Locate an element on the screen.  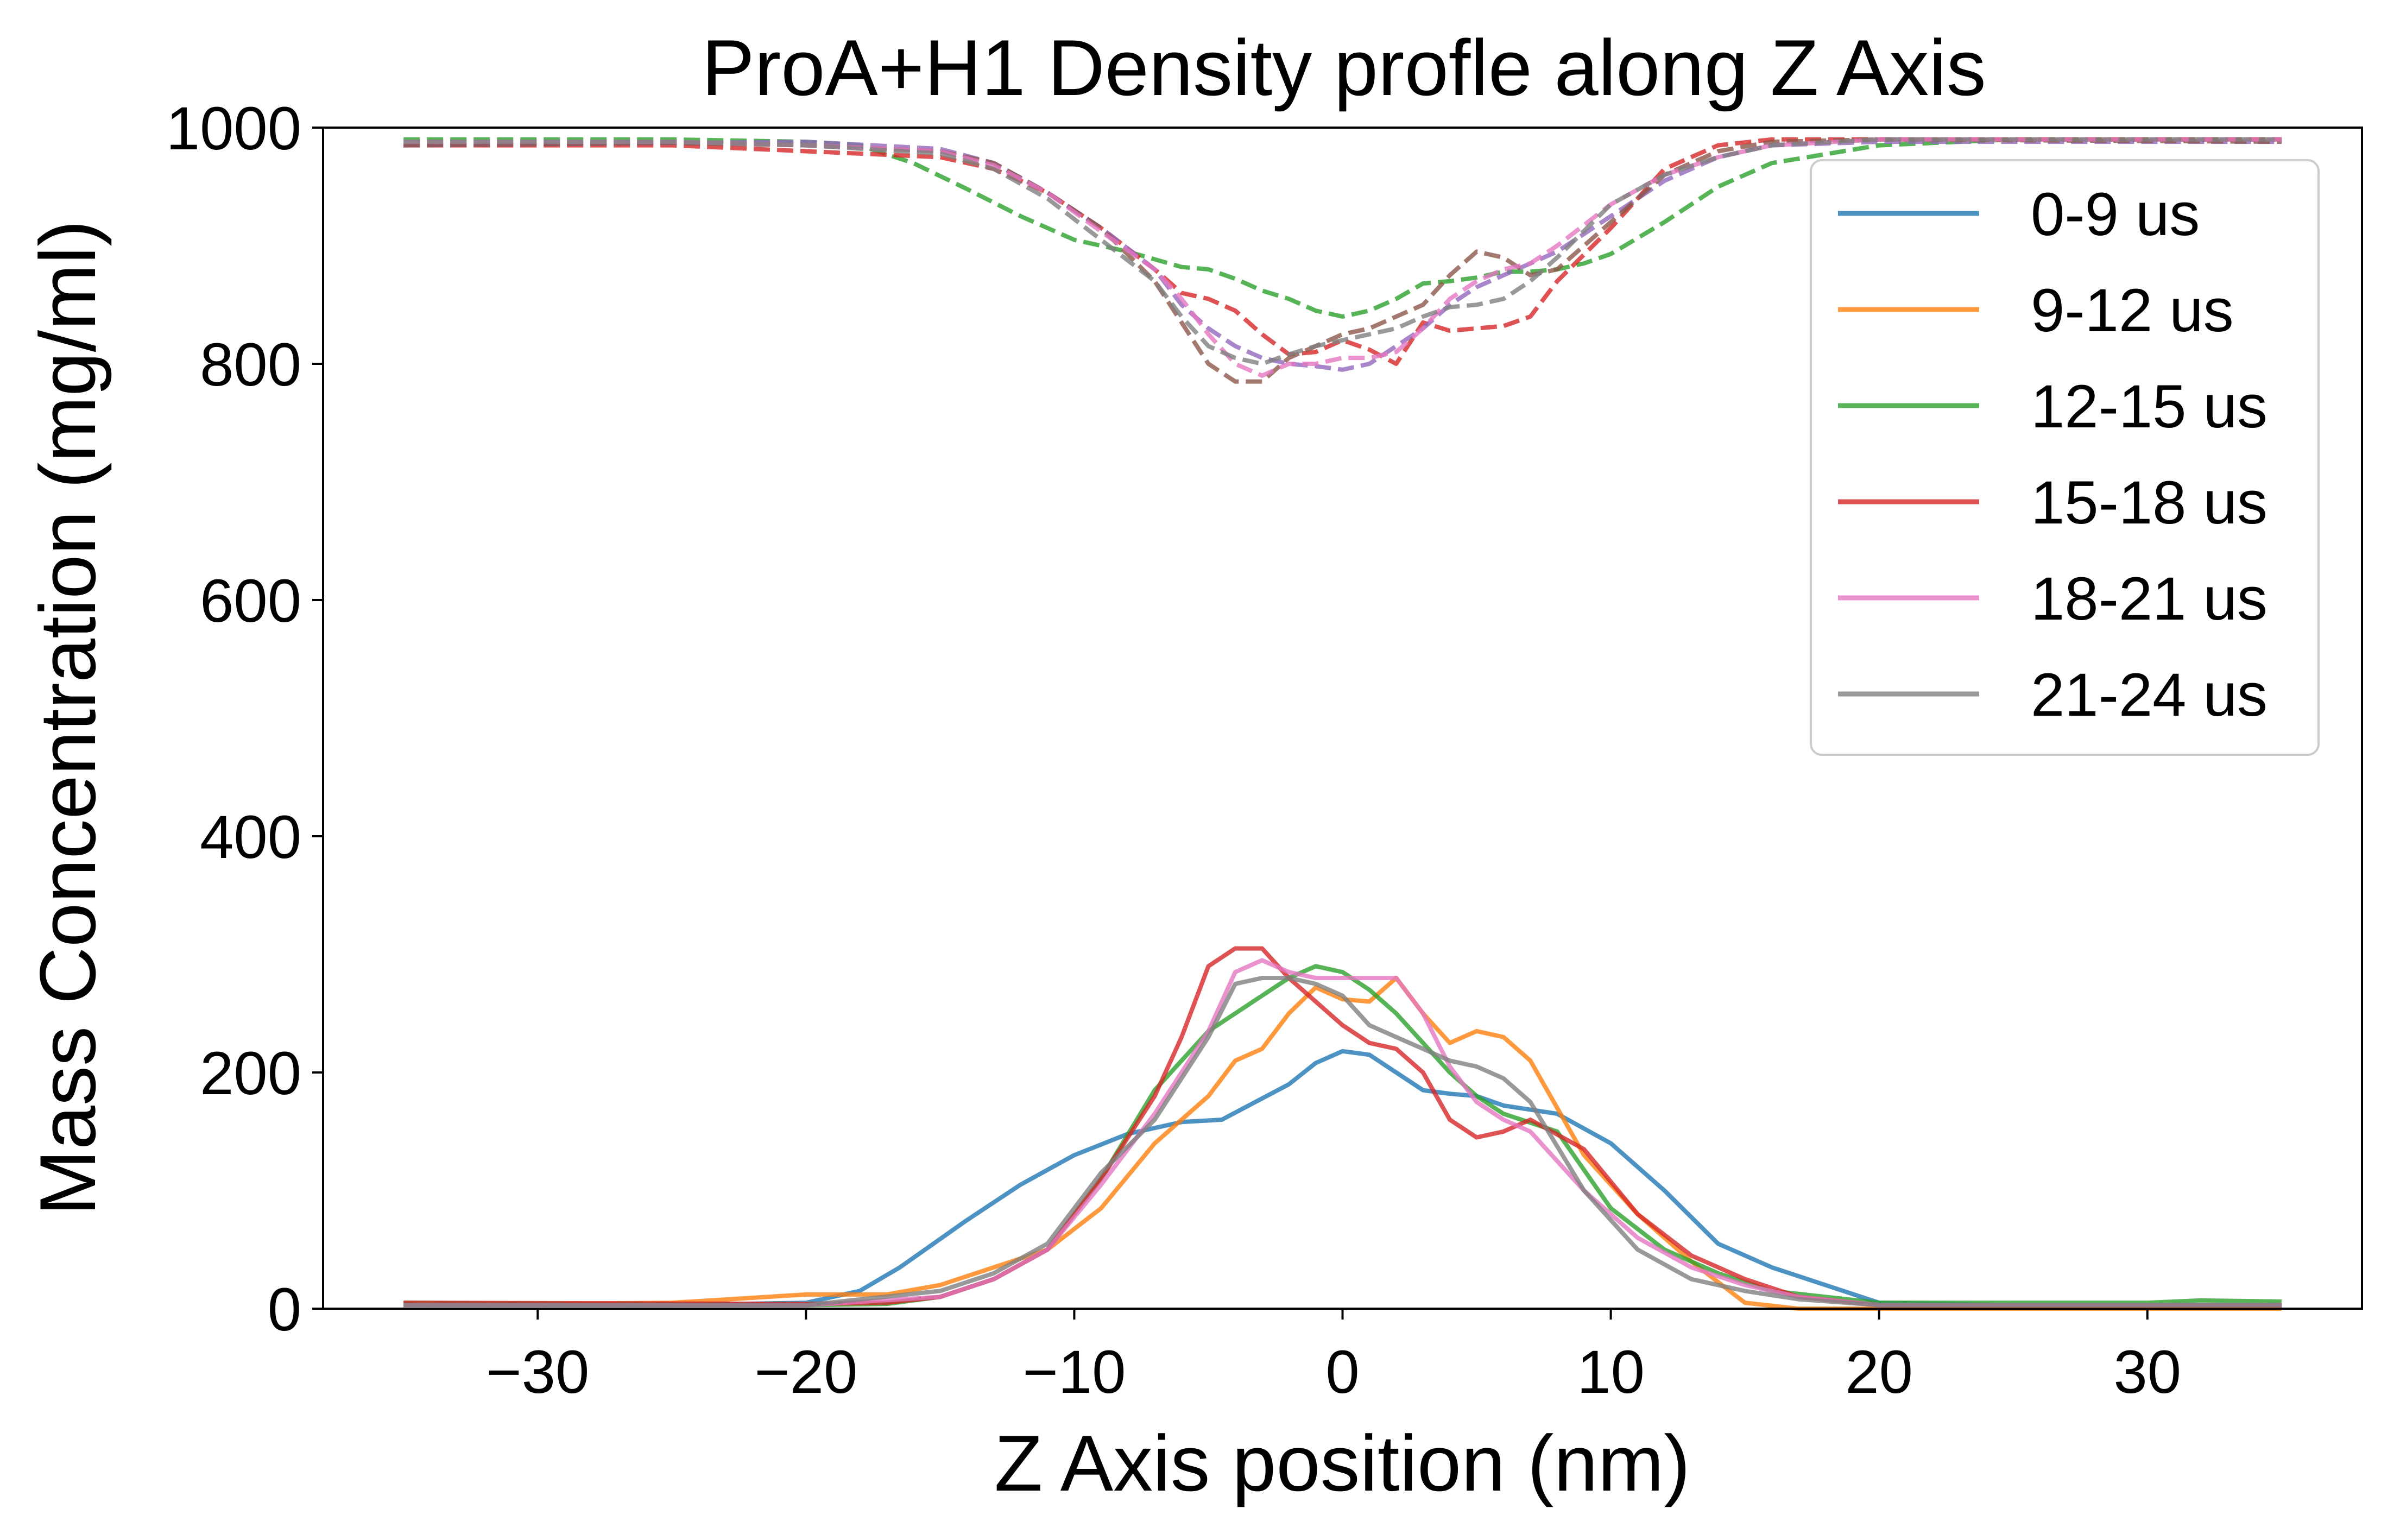
x-tick-label: −20 is located at coordinates (805, 1372).